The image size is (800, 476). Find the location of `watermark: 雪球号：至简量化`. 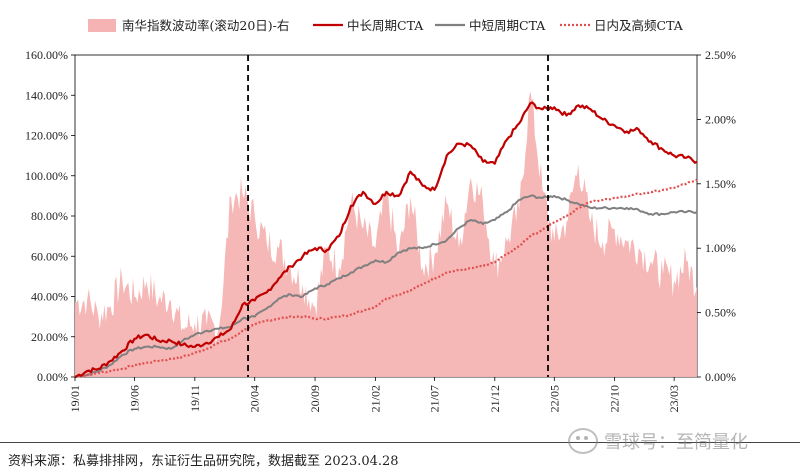

watermark: 雪球号：至简量化 is located at coordinates (658, 441).